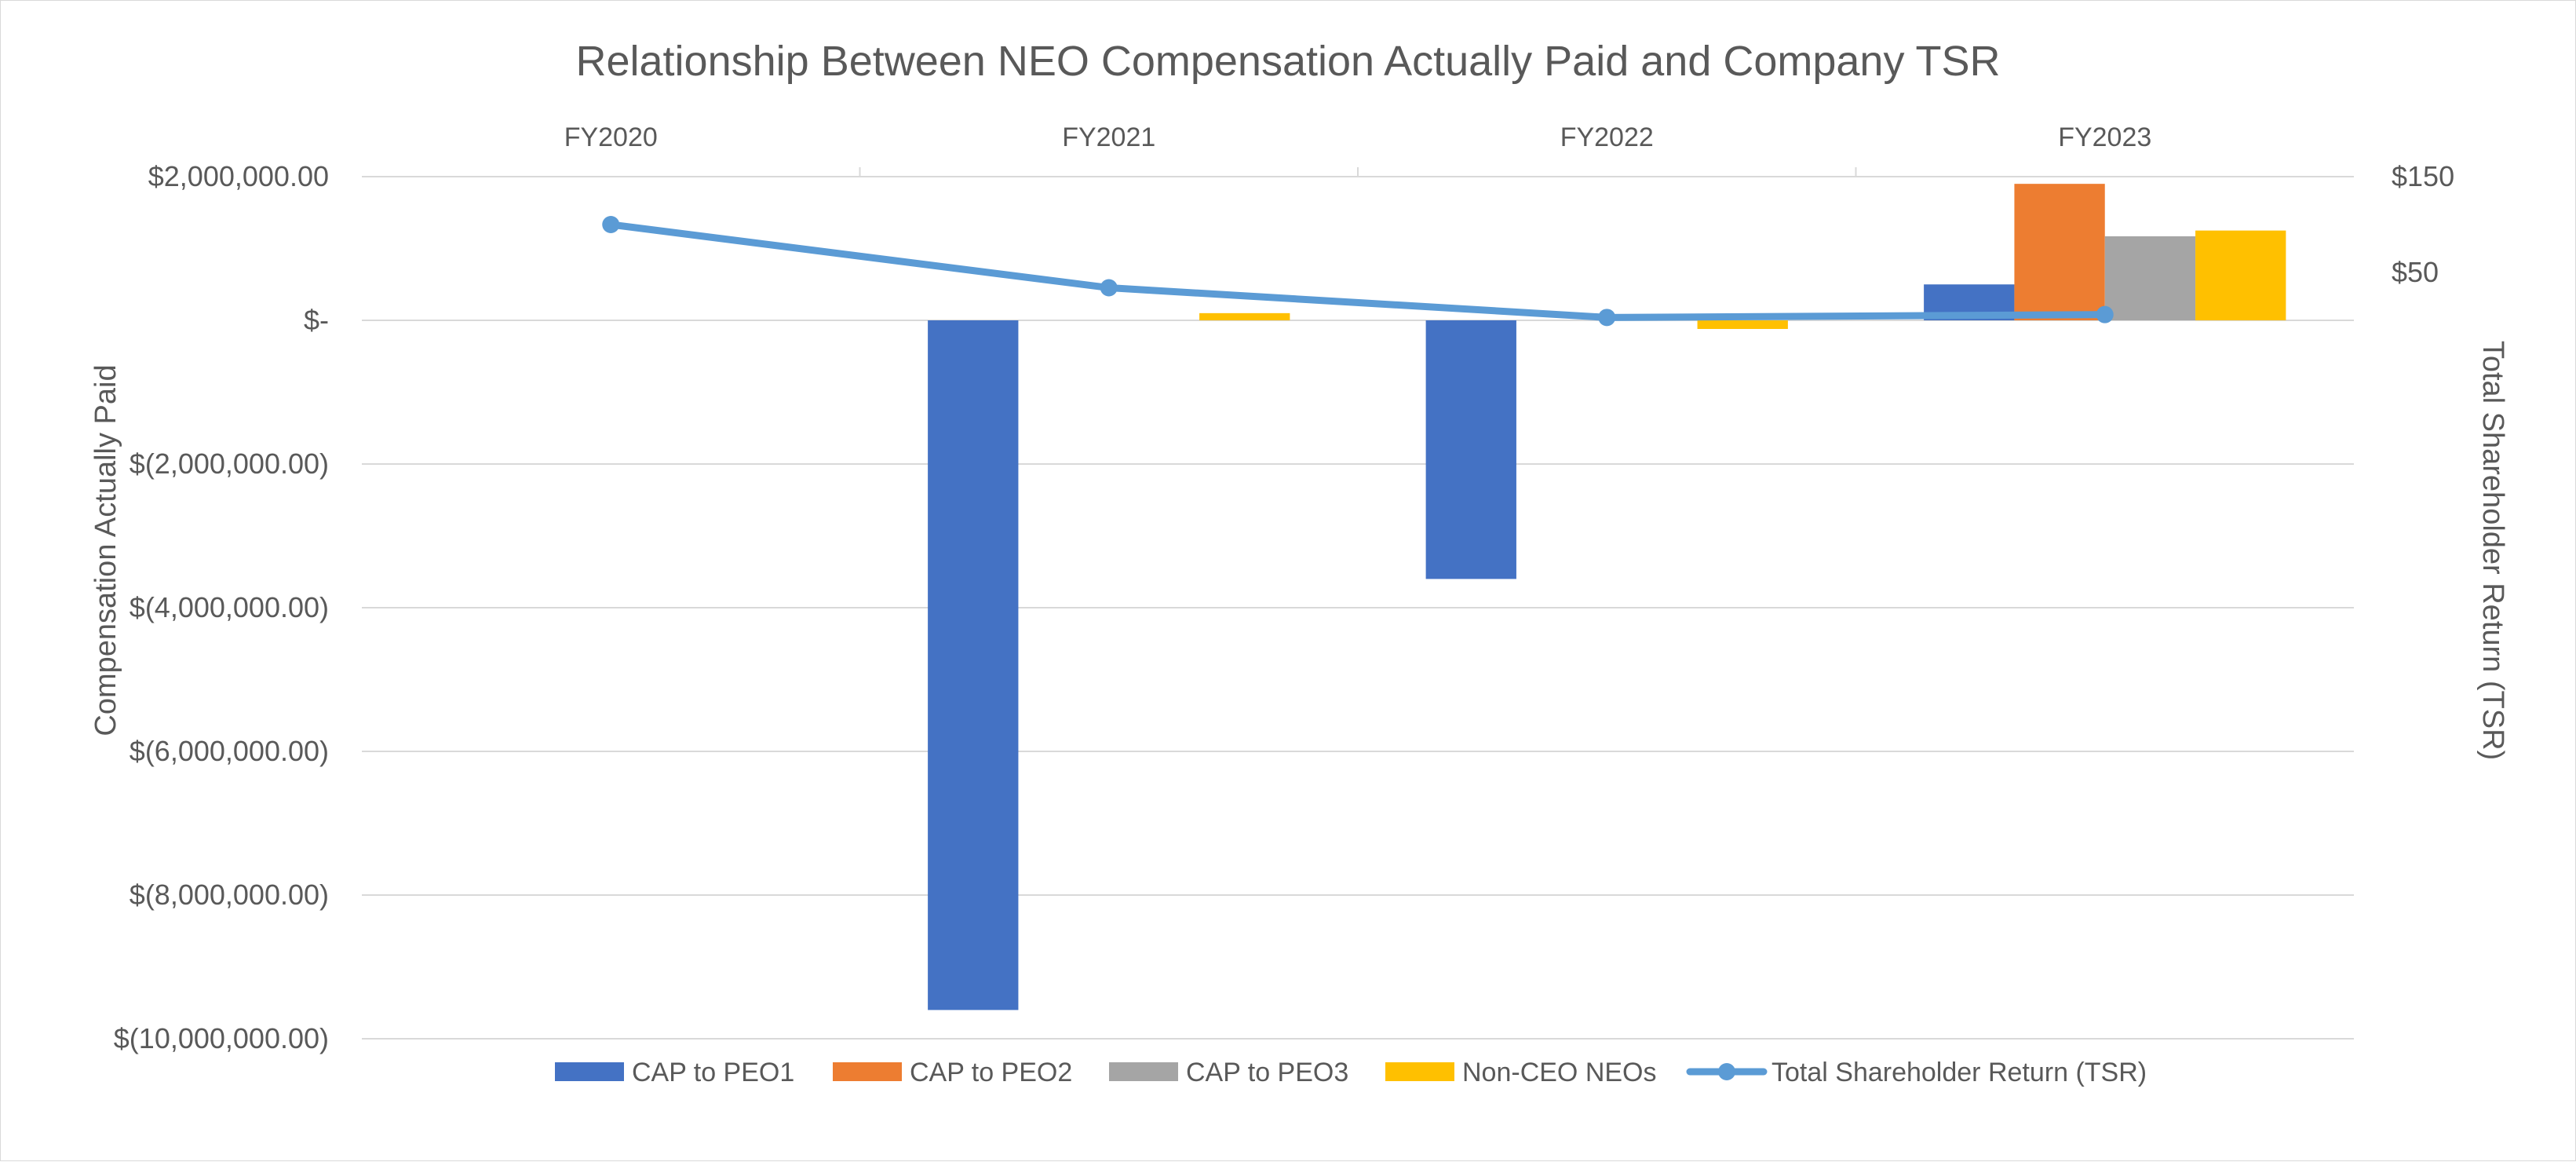 This screenshot has width=2576, height=1162. I want to click on point-total-shareholder-return-tsr-fy2023, so click(2105, 314).